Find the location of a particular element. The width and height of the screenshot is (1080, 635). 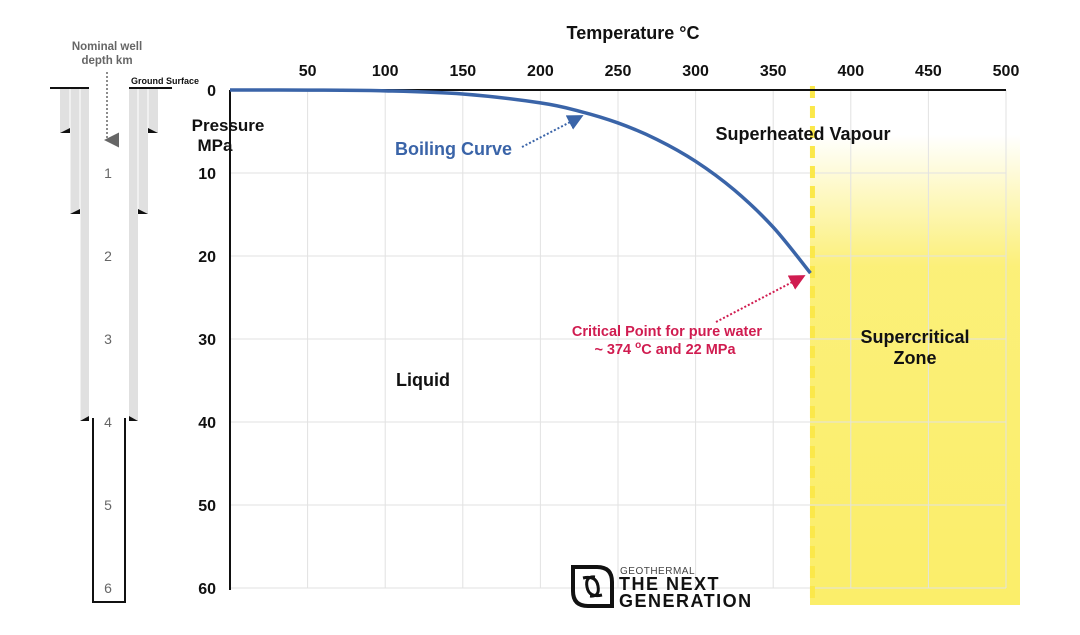

well-title-line2: depth km is located at coordinates (106, 61).